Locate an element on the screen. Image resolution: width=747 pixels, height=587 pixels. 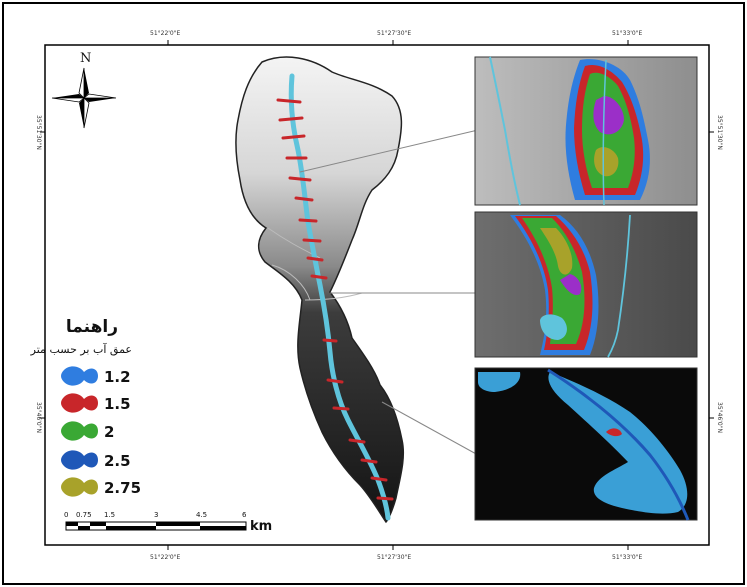
legend-label-4: 2.5 is located at coordinates (117, 461).